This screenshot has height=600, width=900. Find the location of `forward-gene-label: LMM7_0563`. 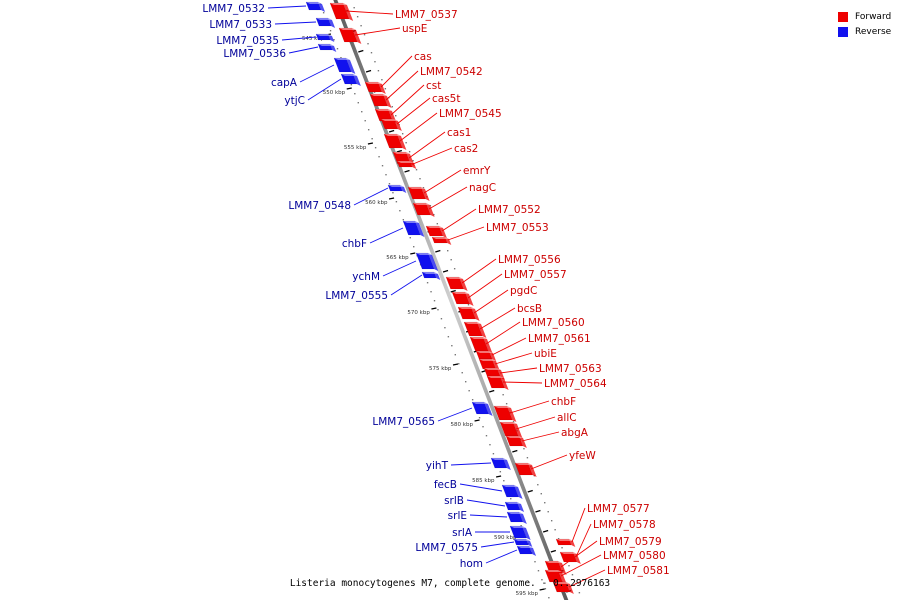

forward-gene-label: LMM7_0563 is located at coordinates (570, 369).